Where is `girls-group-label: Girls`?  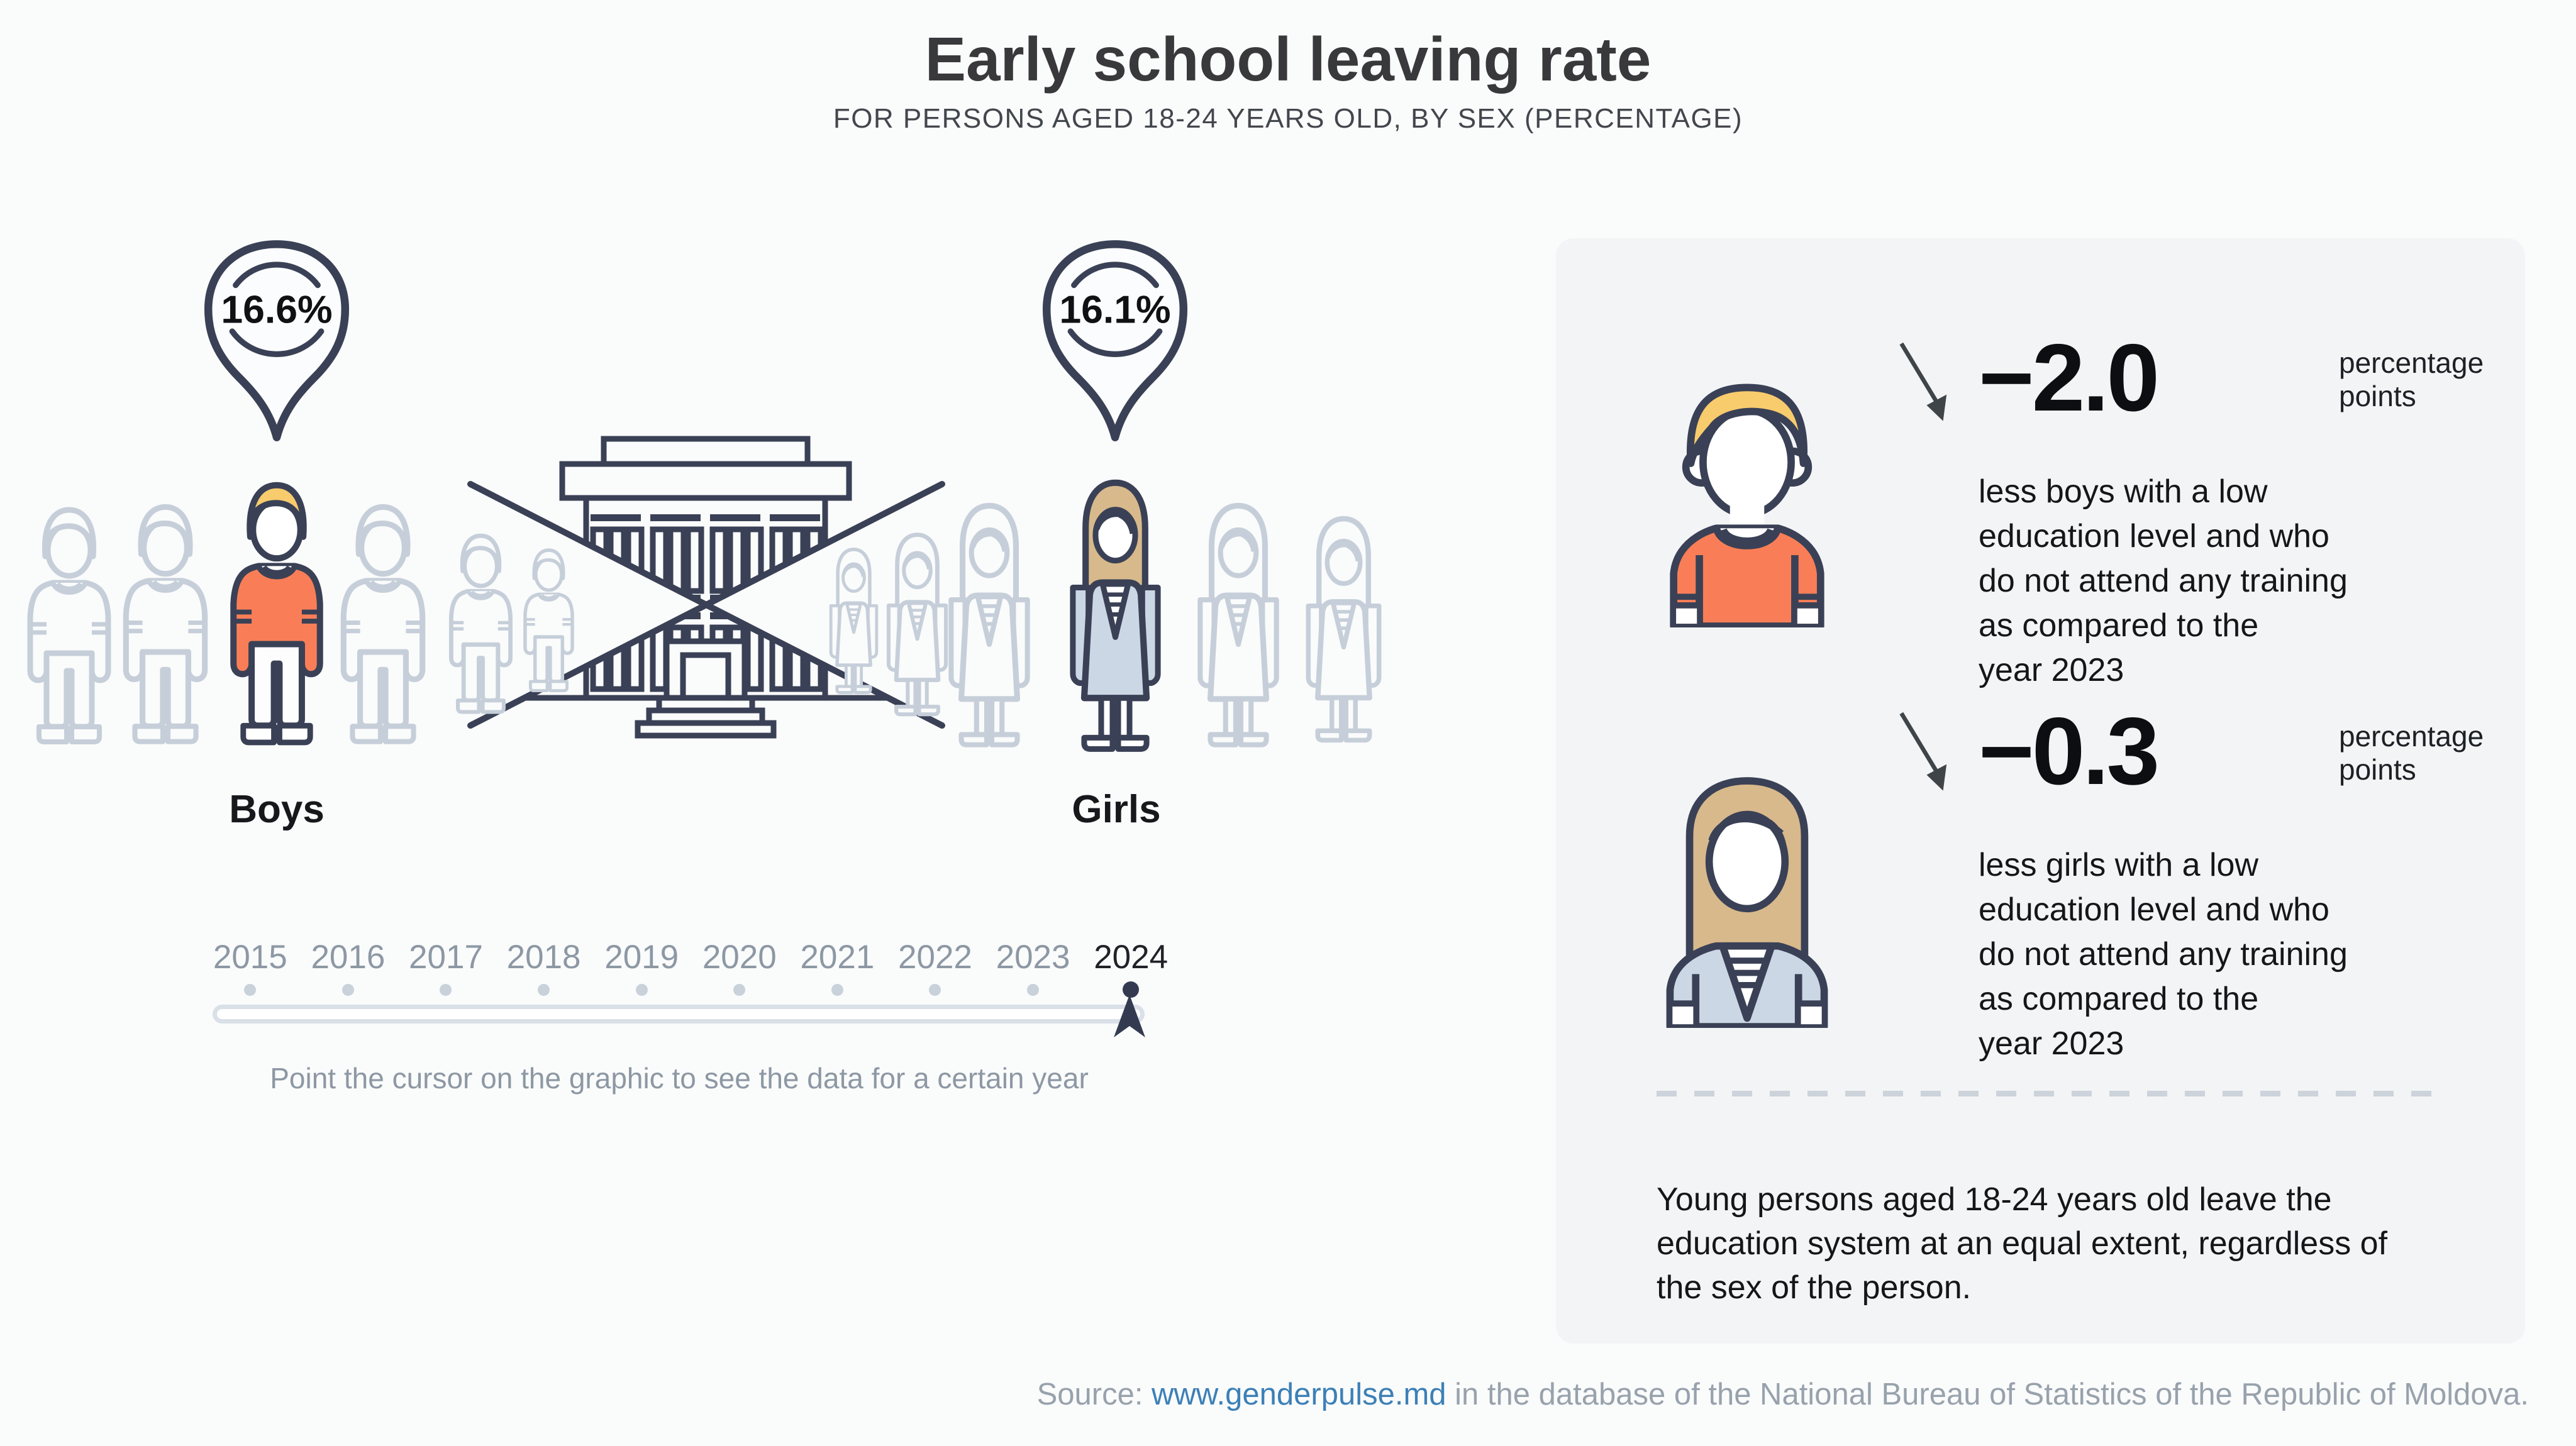 girls-group-label: Girls is located at coordinates (1116, 809).